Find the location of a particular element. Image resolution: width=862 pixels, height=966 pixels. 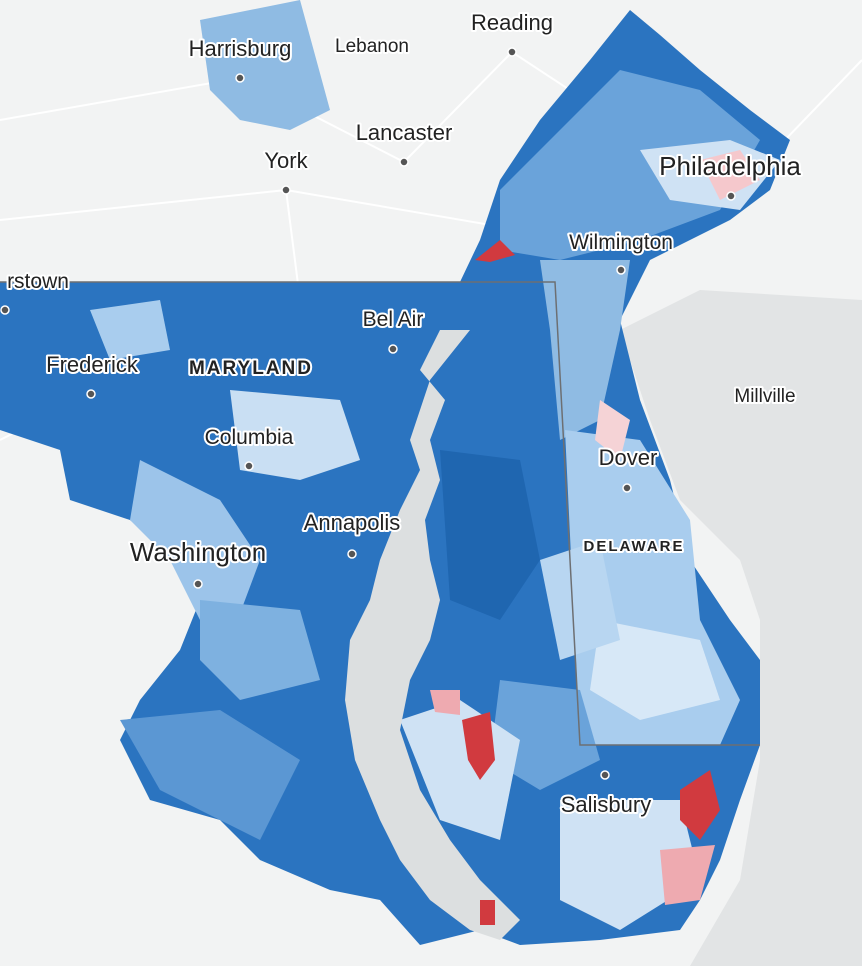

city-label: Philadelphia is located at coordinates (730, 166).